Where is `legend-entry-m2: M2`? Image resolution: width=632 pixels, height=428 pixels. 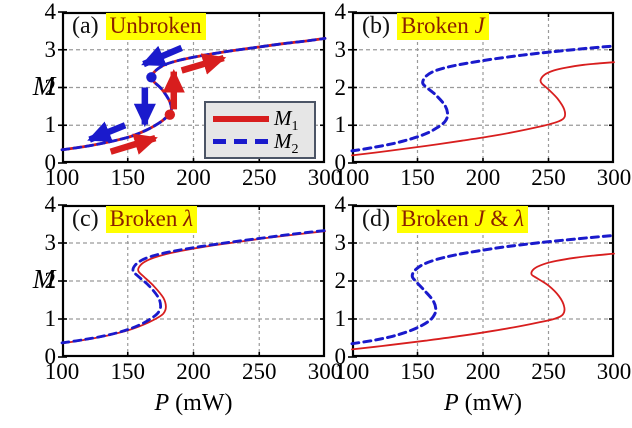
legend-entry-m2: M2 is located at coordinates (260, 143).